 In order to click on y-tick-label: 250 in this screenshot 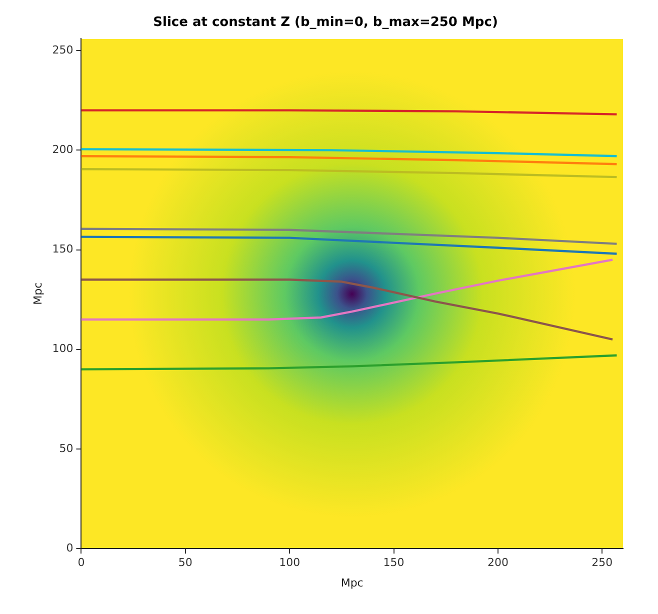, I will do `click(63, 49)`.